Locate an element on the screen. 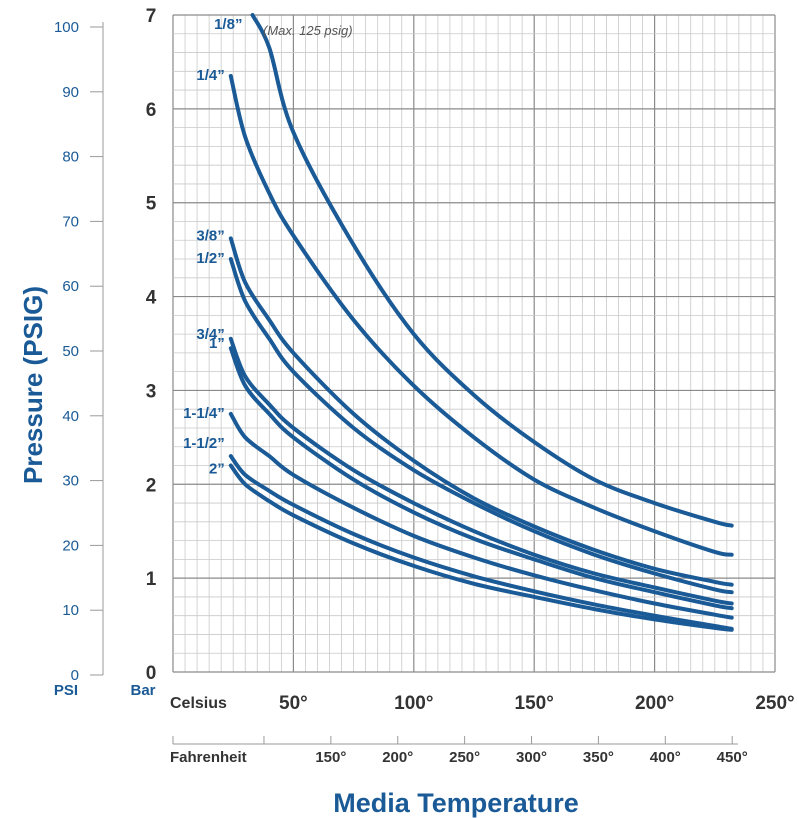  max-pressure-note: (Max. 125 psig) is located at coordinates (308, 30).